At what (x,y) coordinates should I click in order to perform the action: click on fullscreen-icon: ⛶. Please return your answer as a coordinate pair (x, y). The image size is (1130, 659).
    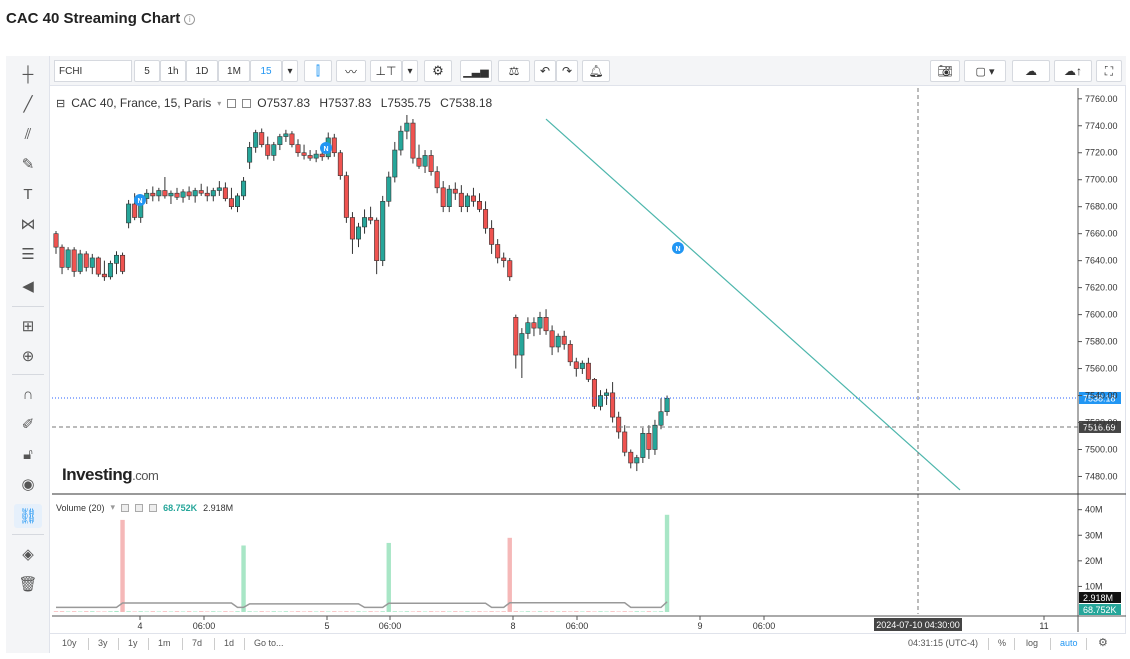
    Looking at the image, I should click on (1109, 71).